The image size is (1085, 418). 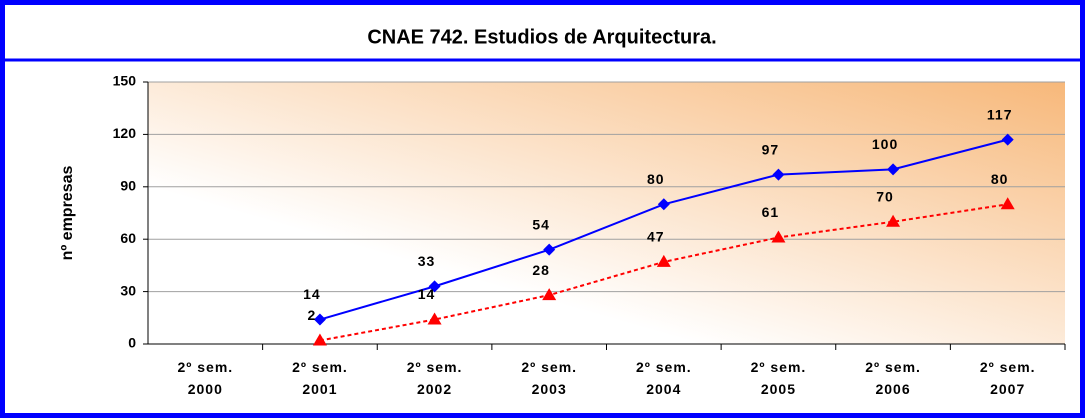 What do you see at coordinates (319, 389) in the screenshot?
I see `x-tick-label-line: 2001` at bounding box center [319, 389].